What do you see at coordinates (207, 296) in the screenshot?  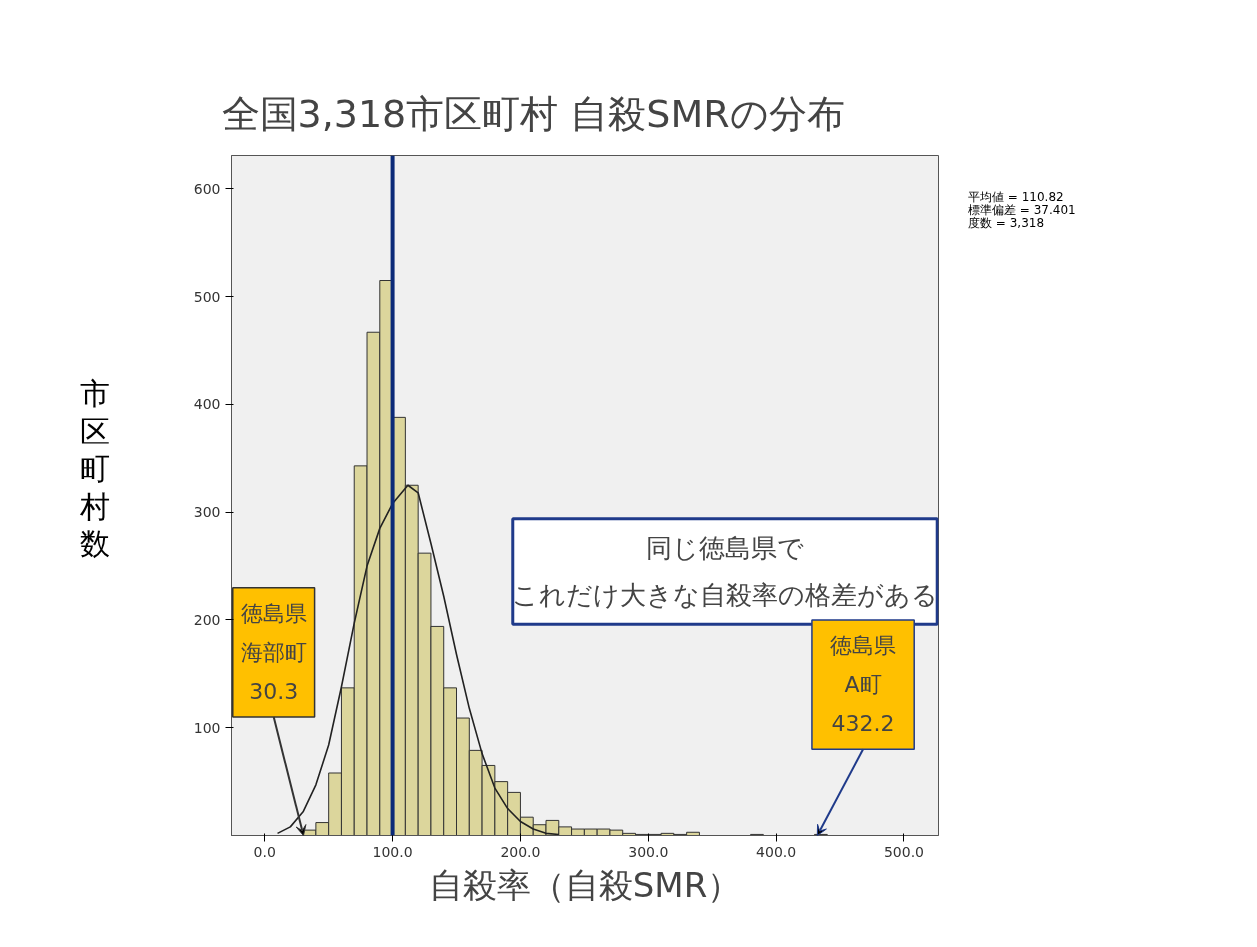 I see `y-tick-label: 500` at bounding box center [207, 296].